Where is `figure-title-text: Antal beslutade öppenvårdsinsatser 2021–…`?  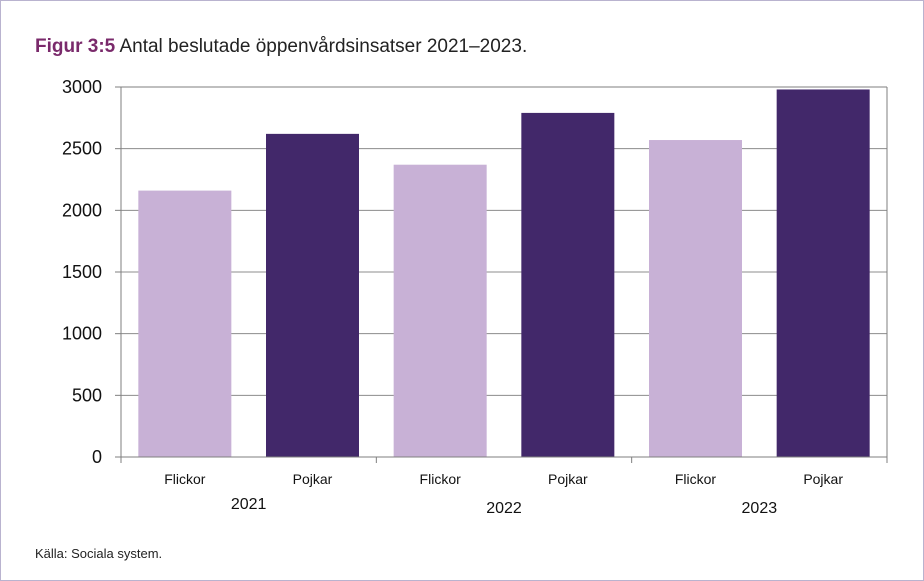 figure-title-text: Antal beslutade öppenvårdsinsatser 2021–… is located at coordinates (323, 46).